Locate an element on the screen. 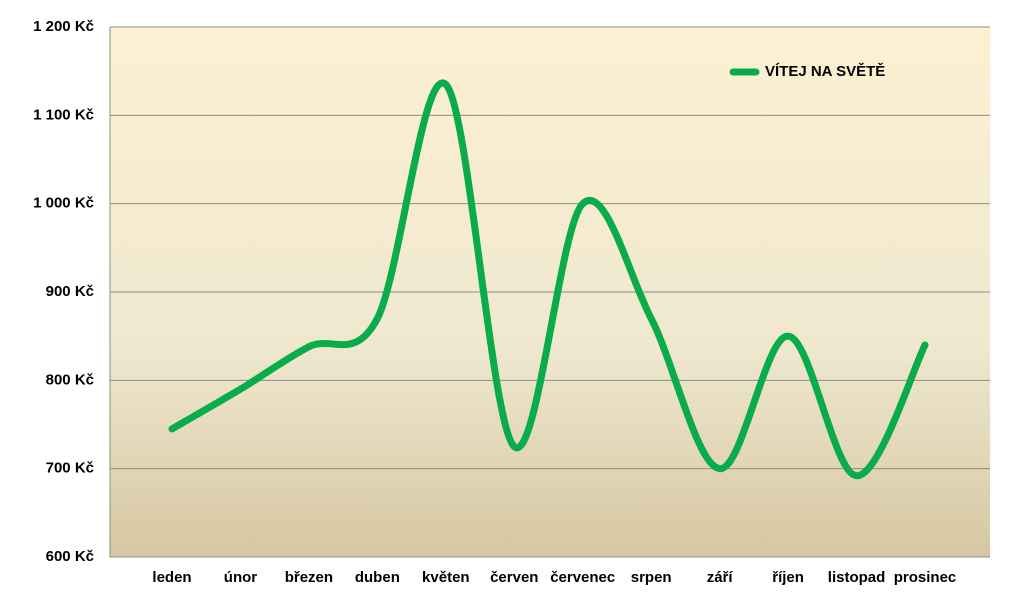 The width and height of the screenshot is (1024, 603). x-tick-label: říjen is located at coordinates (788, 577).